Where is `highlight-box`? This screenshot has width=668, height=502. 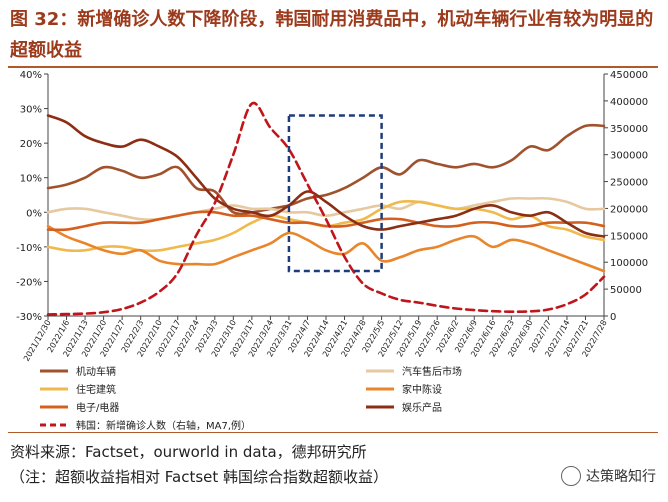 highlight-box is located at coordinates (335, 193).